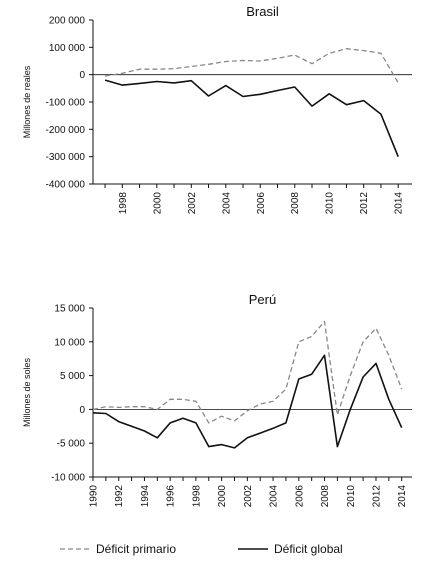 This screenshot has width=437, height=579. What do you see at coordinates (402, 496) in the screenshot?
I see `peru-x-tick-label: 2014` at bounding box center [402, 496].